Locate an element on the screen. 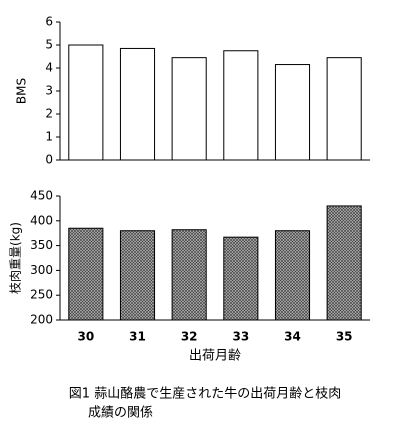 Image resolution: width=400 pixels, height=440 pixels. y-tick-label: 300 is located at coordinates (41, 270).